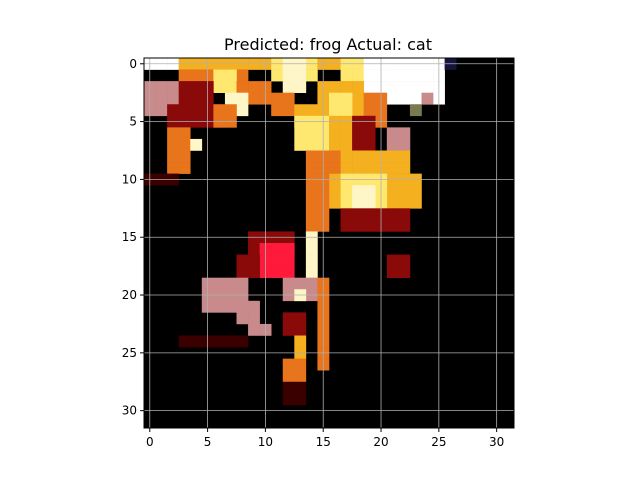 This screenshot has height=480, width=640. Describe the element at coordinates (129, 411) in the screenshot. I see `y-tick-label: 30` at that location.